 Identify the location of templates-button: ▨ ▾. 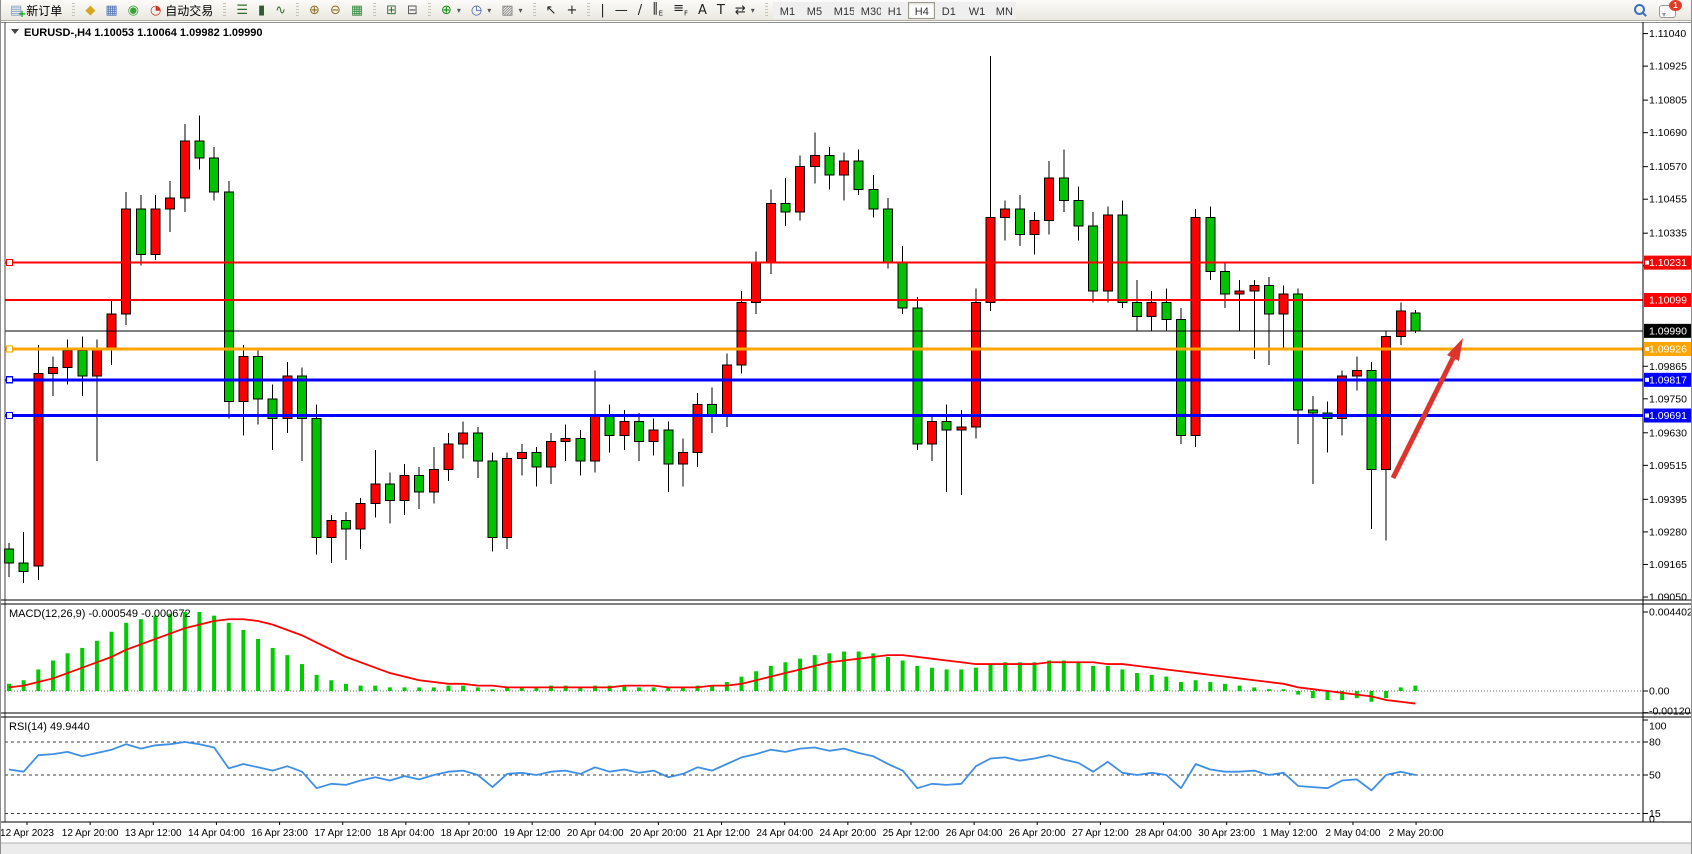
(511, 10).